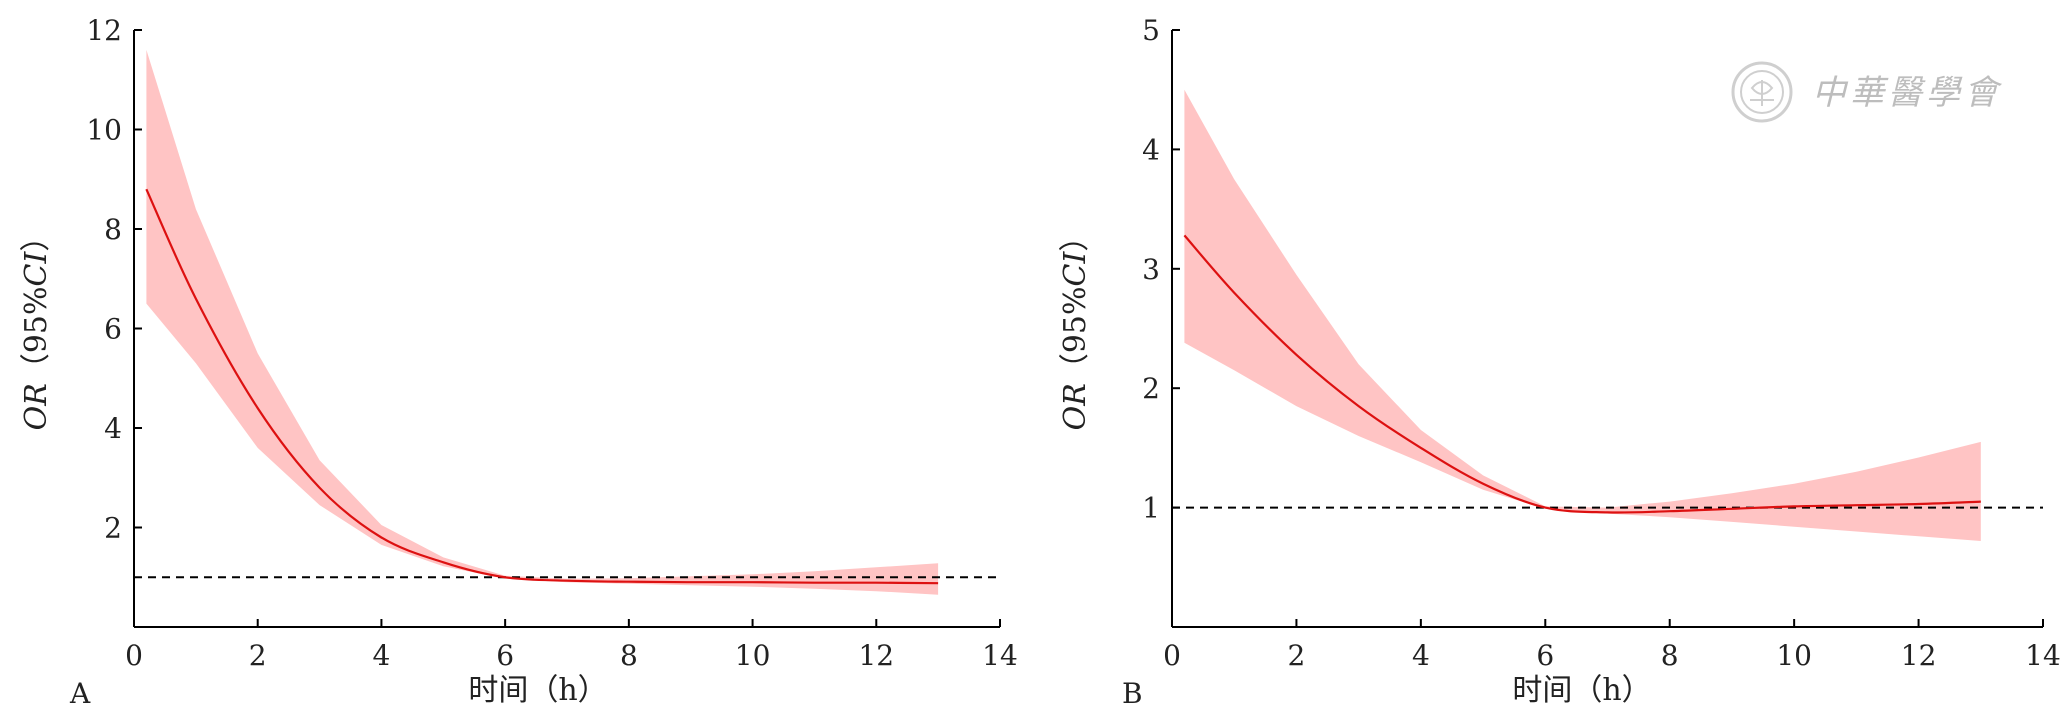 Image resolution: width=2072 pixels, height=711 pixels. What do you see at coordinates (1075, 334) in the screenshot?
I see `y-title-ci-prefix-b: （95%` at bounding box center [1075, 334].